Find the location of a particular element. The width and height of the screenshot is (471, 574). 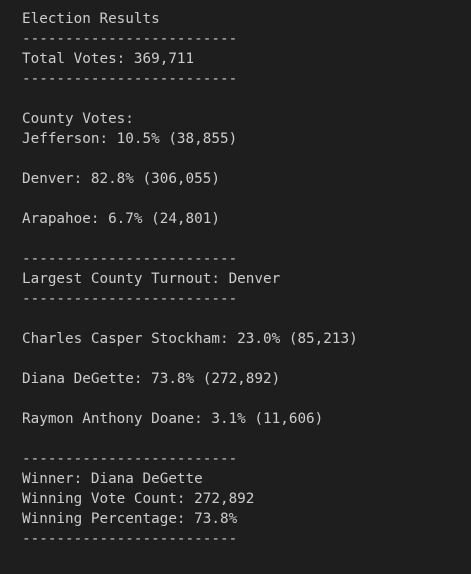

candidate-line-stockham: Charles Casper Stockham: 23.0% (85,213) is located at coordinates (190, 339).